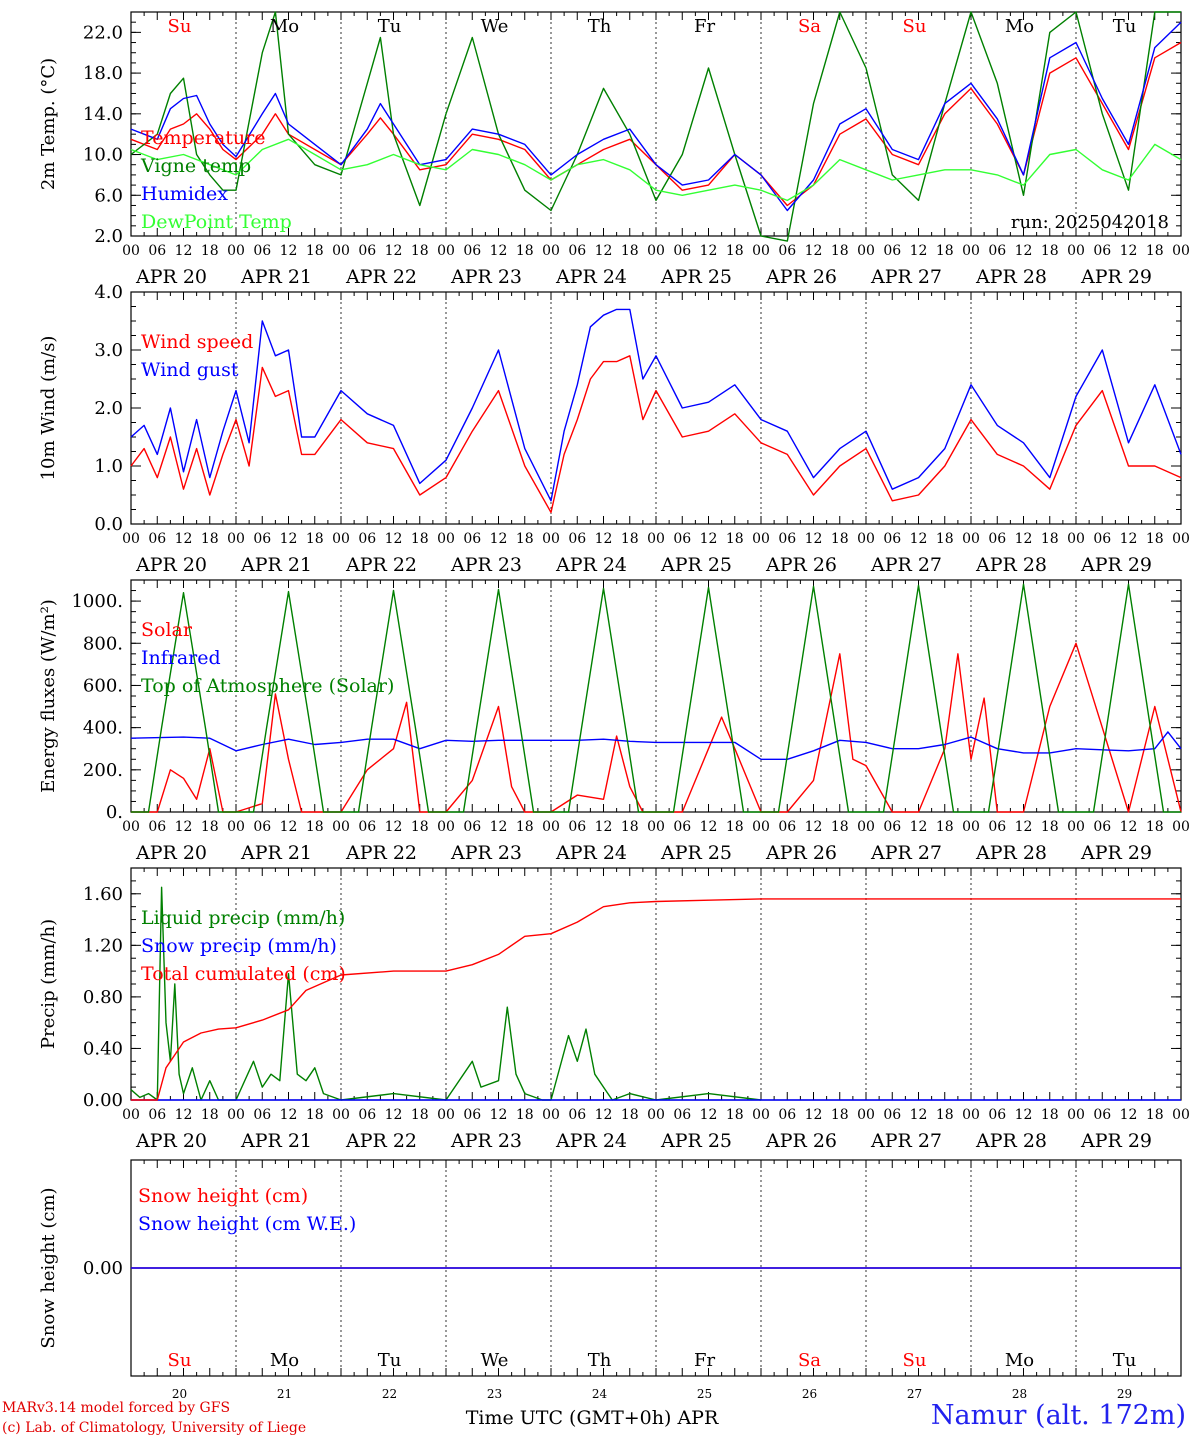 The image size is (1194, 1440). What do you see at coordinates (48, 408) in the screenshot?
I see `y-axis-label: 10m Wind (m/s)` at bounding box center [48, 408].